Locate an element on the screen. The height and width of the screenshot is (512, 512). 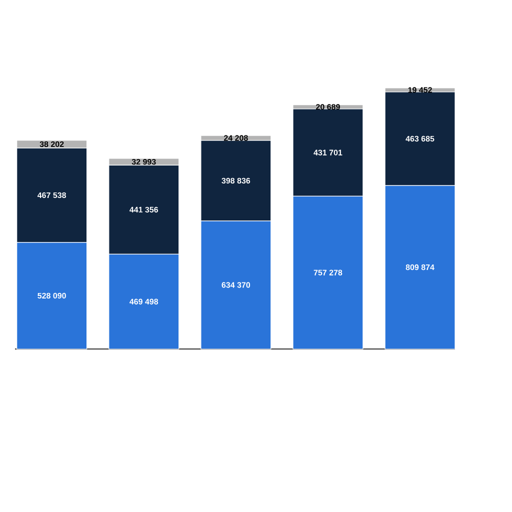
data-label: 398 836 is located at coordinates (236, 181).